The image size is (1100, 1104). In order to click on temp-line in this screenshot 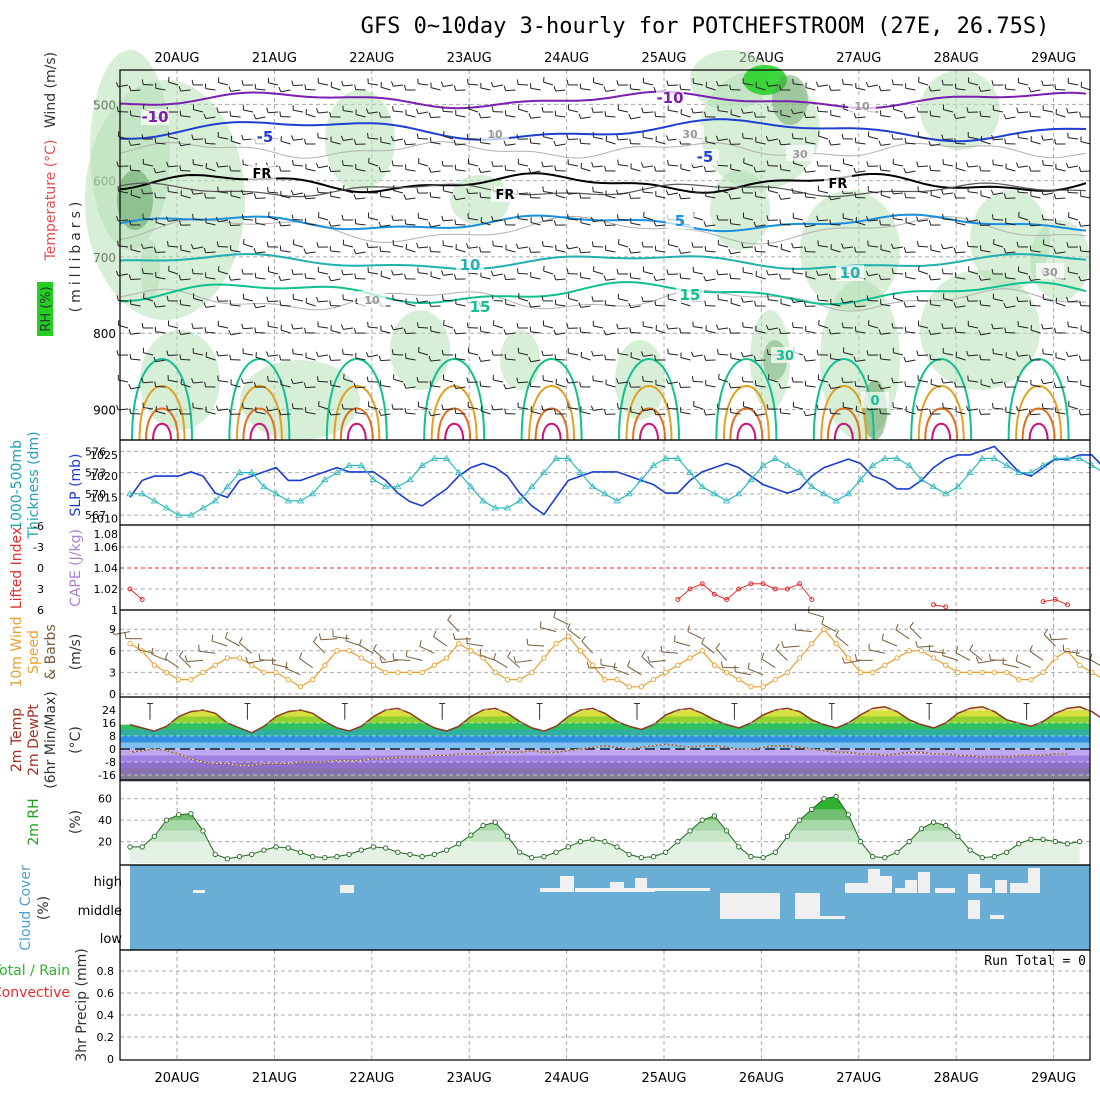, I will do `click(614, 720)`.